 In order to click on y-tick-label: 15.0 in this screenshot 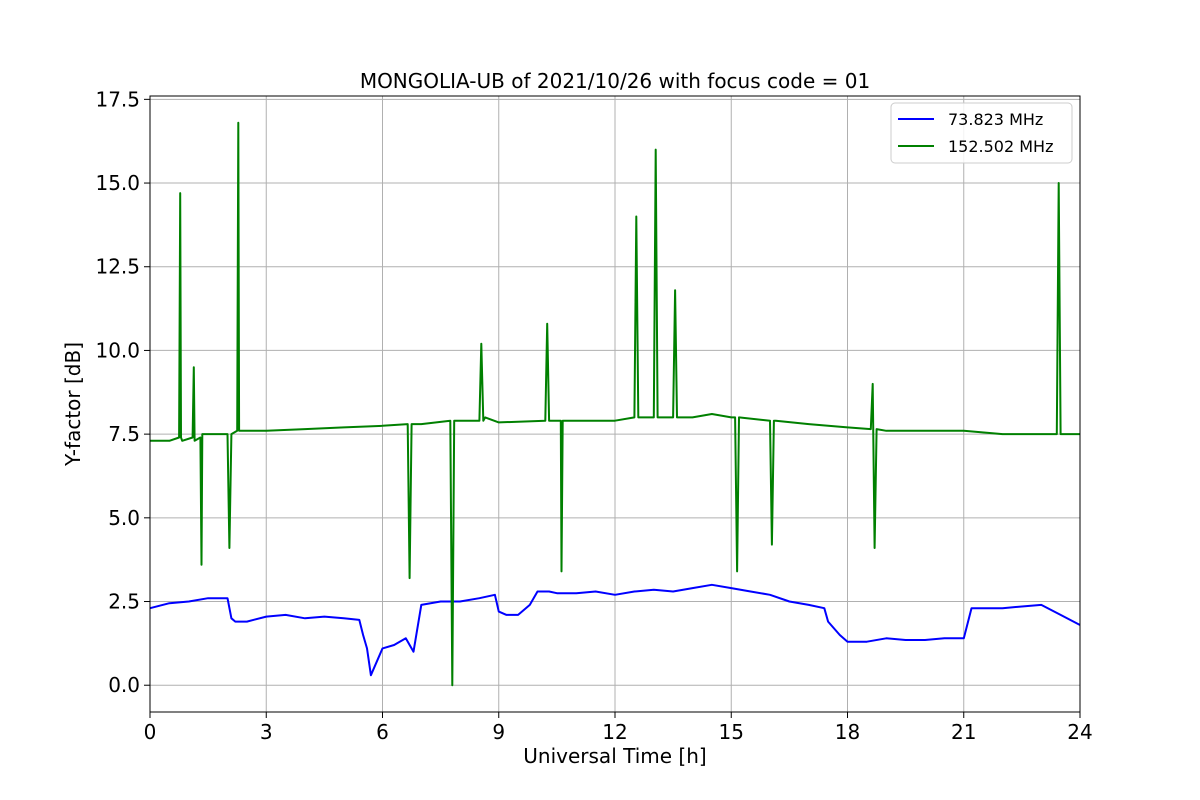, I will do `click(117, 183)`.